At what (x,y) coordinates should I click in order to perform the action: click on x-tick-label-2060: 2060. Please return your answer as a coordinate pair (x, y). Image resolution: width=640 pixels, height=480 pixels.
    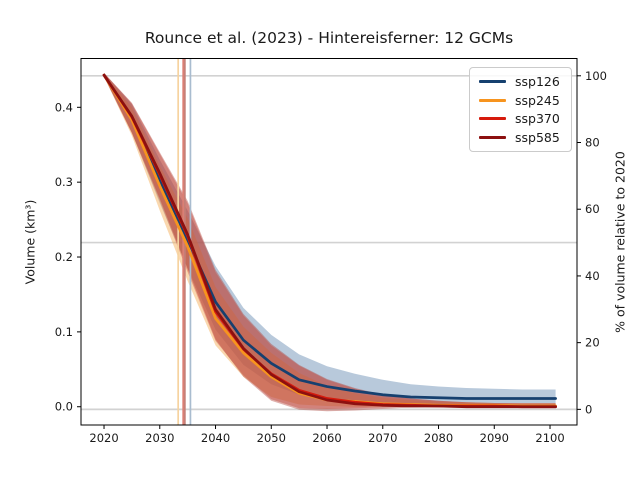
    Looking at the image, I should click on (326, 438).